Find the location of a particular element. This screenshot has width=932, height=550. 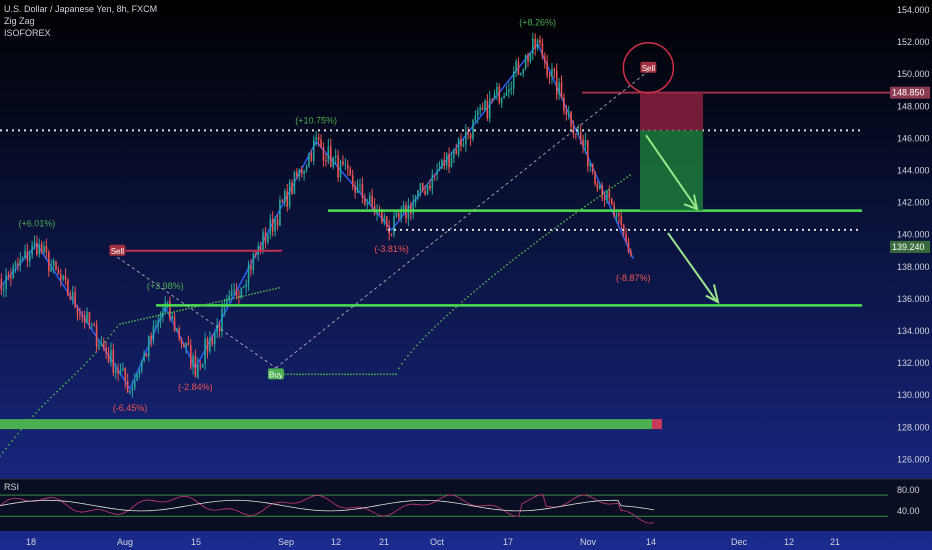

stop-loss-zone is located at coordinates (671, 111).